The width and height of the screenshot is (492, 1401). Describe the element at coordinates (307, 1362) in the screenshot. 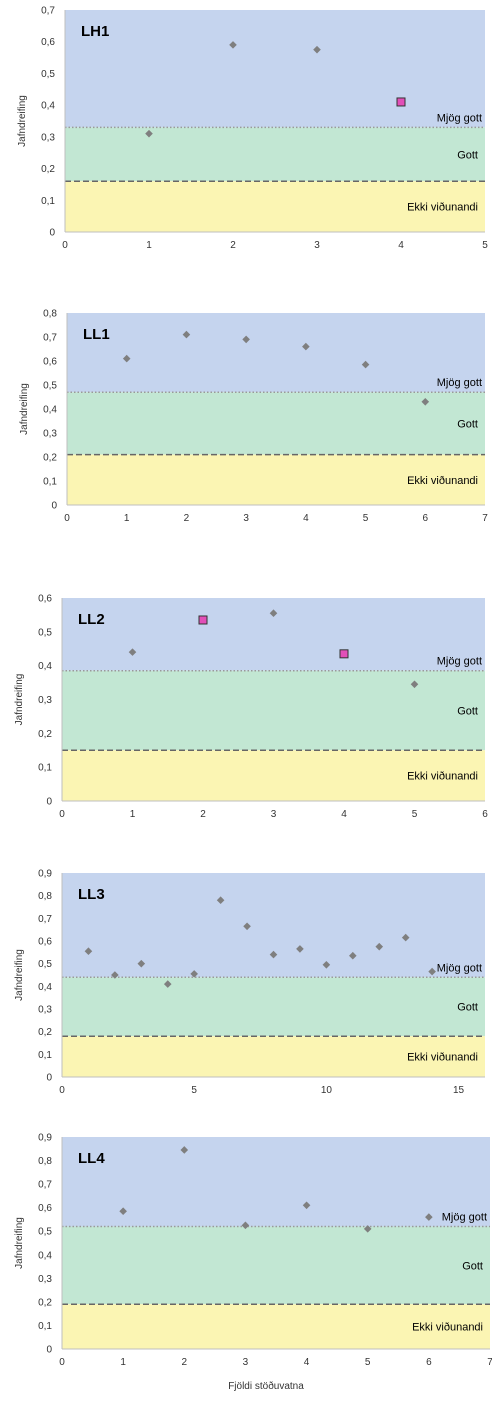

I see `x-tick-label: 4` at that location.